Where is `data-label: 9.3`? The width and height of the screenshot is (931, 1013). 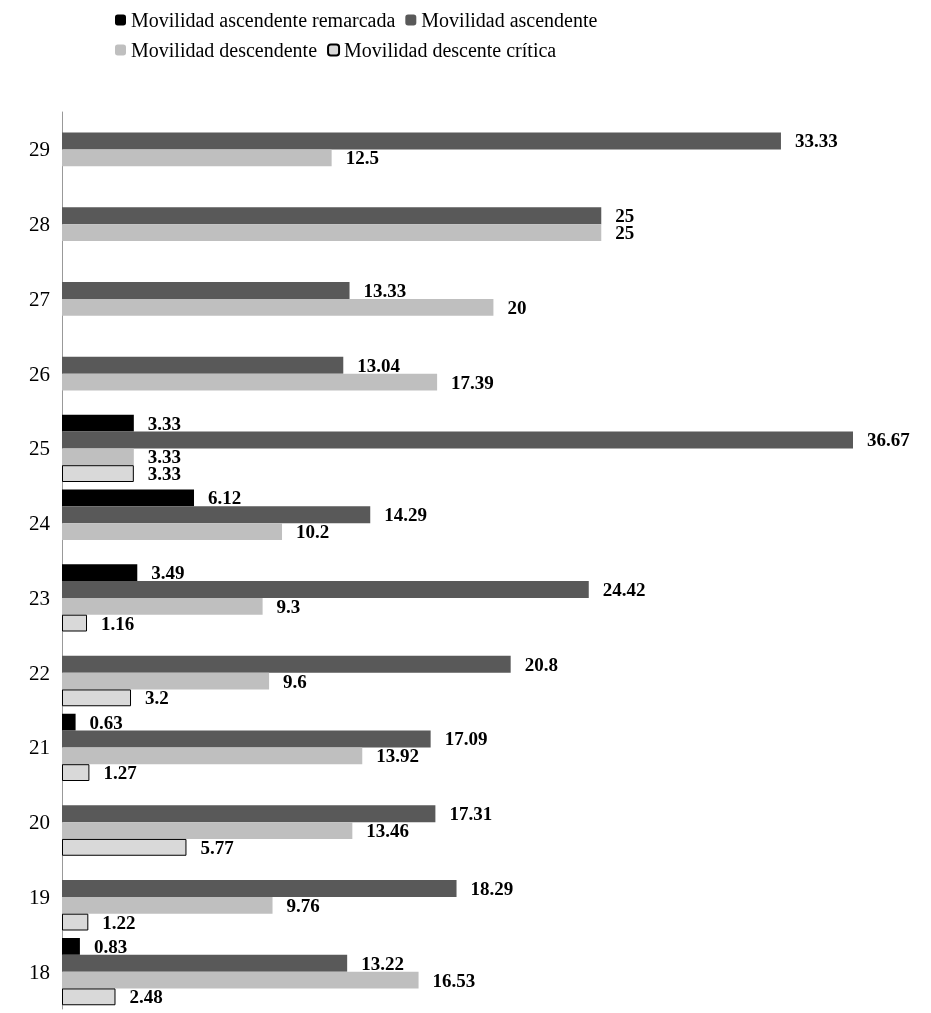 data-label: 9.3 is located at coordinates (288, 606).